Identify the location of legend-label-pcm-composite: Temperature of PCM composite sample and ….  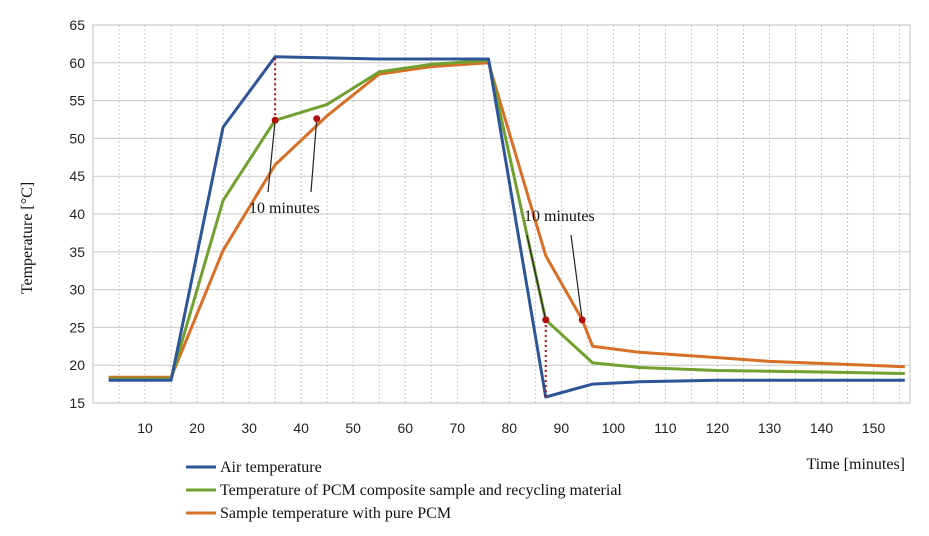
(421, 490).